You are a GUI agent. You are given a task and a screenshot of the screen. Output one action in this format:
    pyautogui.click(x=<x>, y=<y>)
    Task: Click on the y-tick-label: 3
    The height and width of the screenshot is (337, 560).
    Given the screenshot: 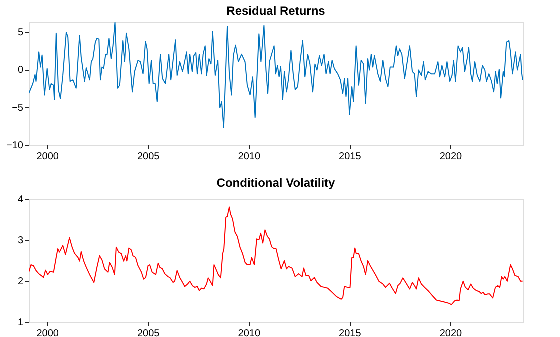 What is the action you would take?
    pyautogui.click(x=21, y=241)
    